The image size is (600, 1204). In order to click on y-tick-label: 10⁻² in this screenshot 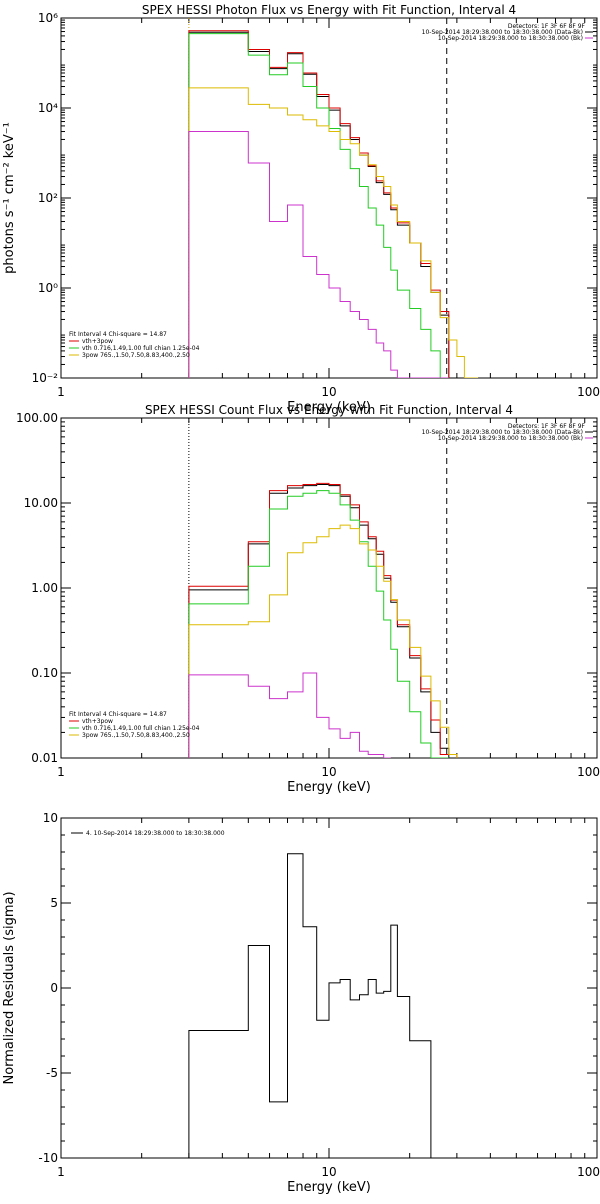, I will do `click(45, 378)`.